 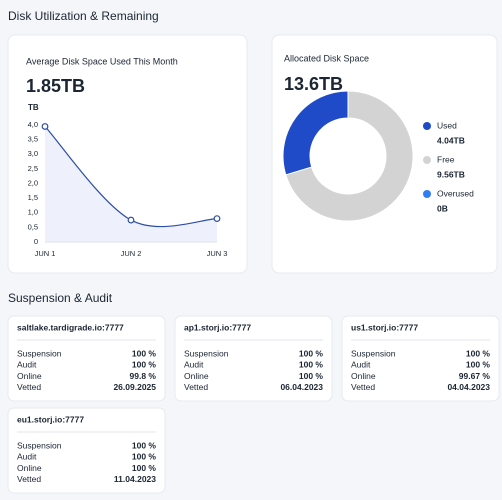 What do you see at coordinates (50, 419) in the screenshot?
I see `node-name: eu1.storj.io:7777` at bounding box center [50, 419].